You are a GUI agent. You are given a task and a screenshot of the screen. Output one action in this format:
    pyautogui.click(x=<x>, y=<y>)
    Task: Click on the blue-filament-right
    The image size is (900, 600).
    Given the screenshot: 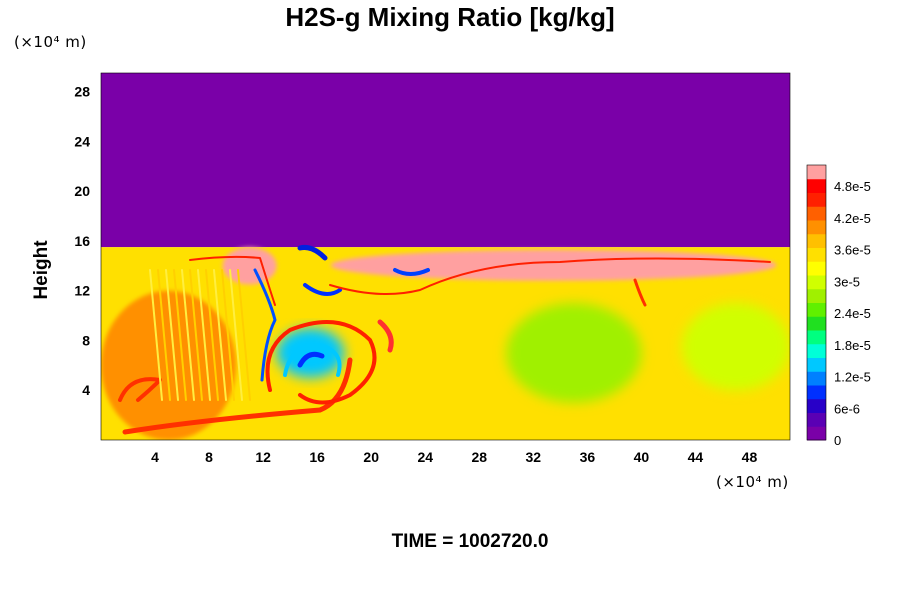 What is the action you would take?
    pyautogui.click(x=411, y=272)
    